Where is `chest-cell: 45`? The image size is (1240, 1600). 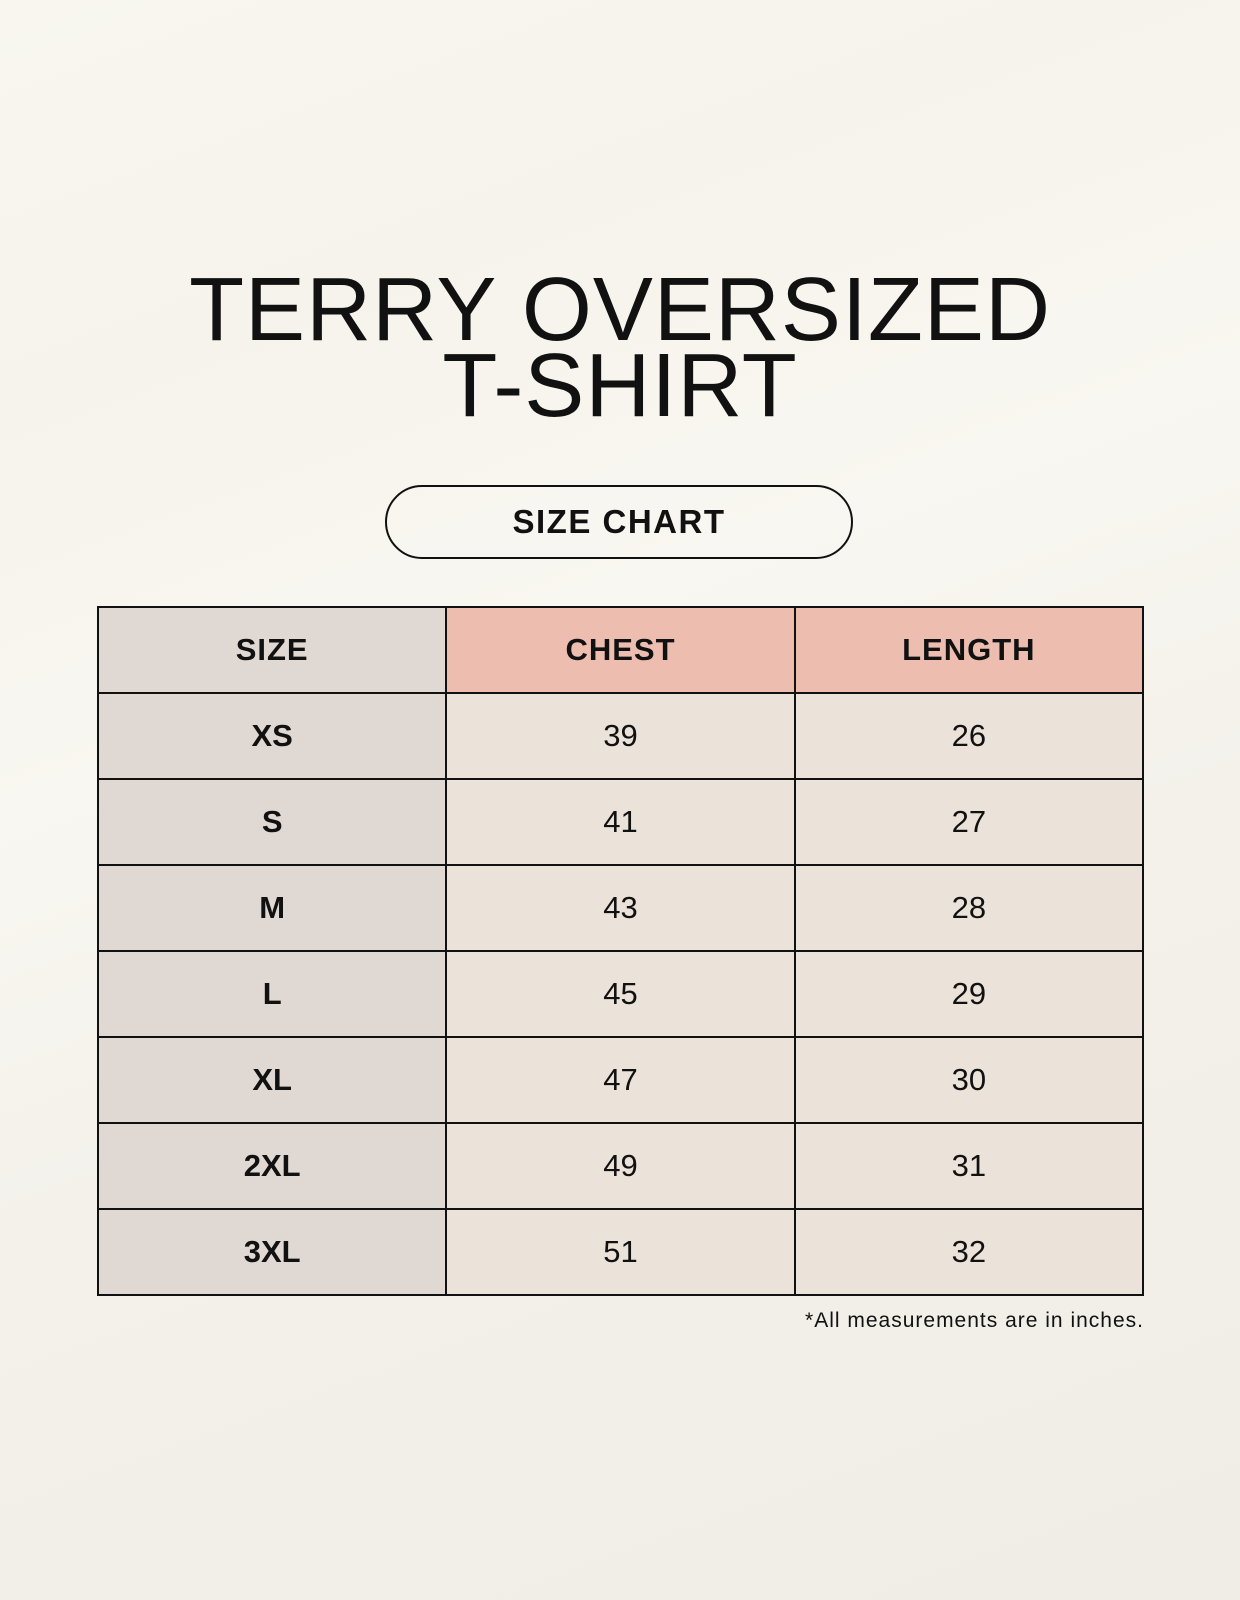 chest-cell: 45 is located at coordinates (620, 994).